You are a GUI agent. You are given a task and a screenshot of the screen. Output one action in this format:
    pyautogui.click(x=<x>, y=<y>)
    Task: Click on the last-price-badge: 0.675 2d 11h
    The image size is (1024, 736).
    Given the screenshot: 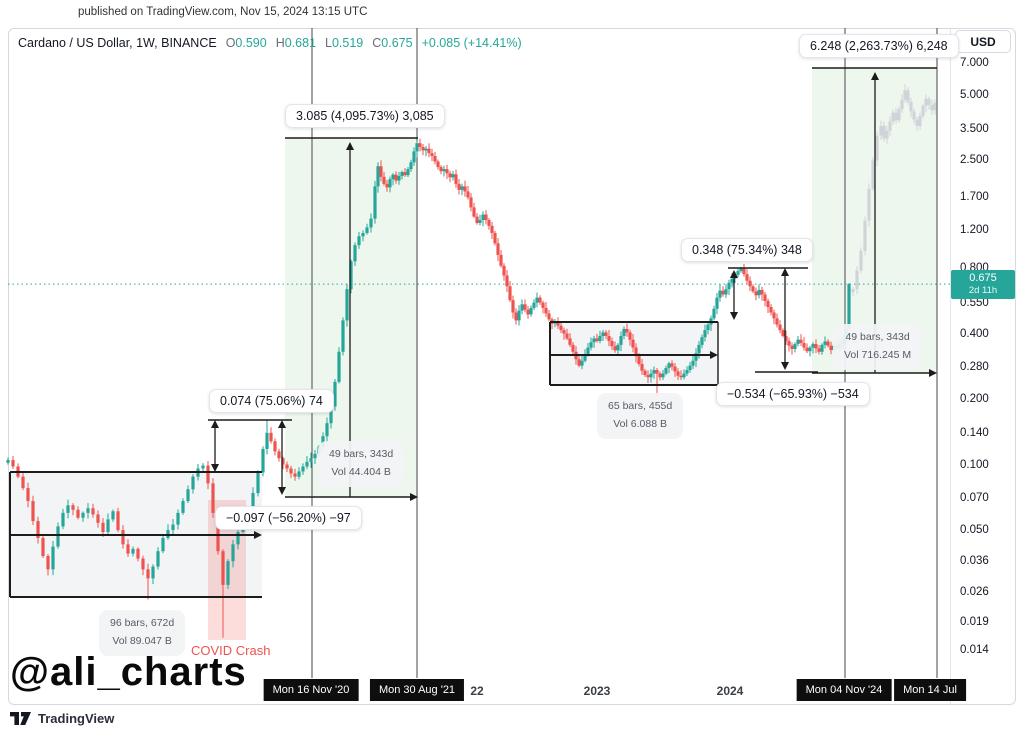 What is the action you would take?
    pyautogui.click(x=983, y=284)
    